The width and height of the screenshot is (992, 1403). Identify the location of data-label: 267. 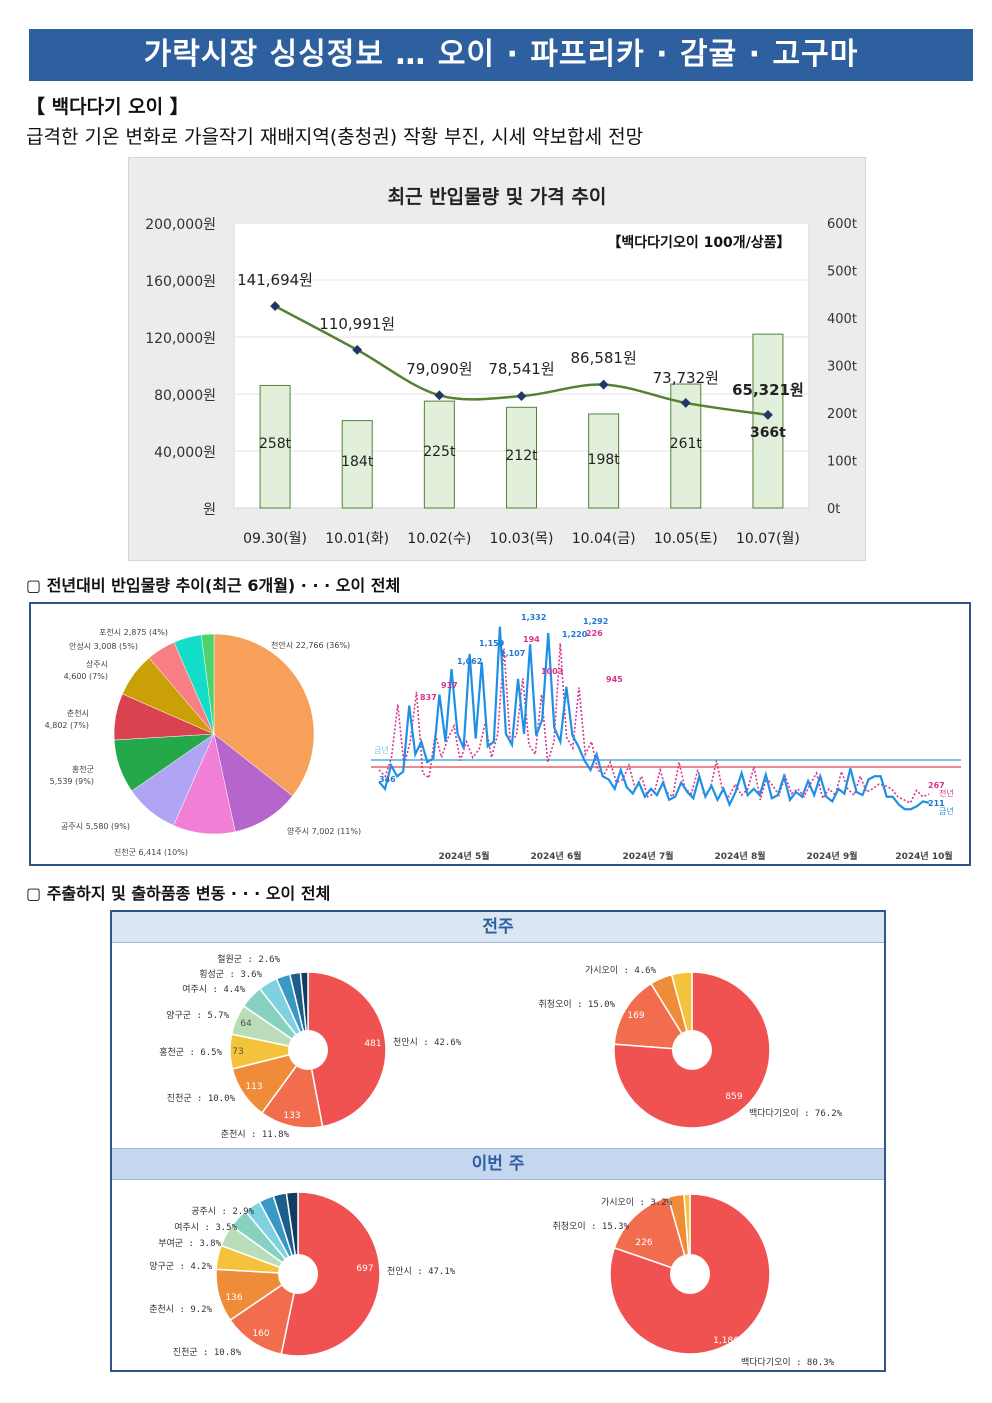
(936, 785).